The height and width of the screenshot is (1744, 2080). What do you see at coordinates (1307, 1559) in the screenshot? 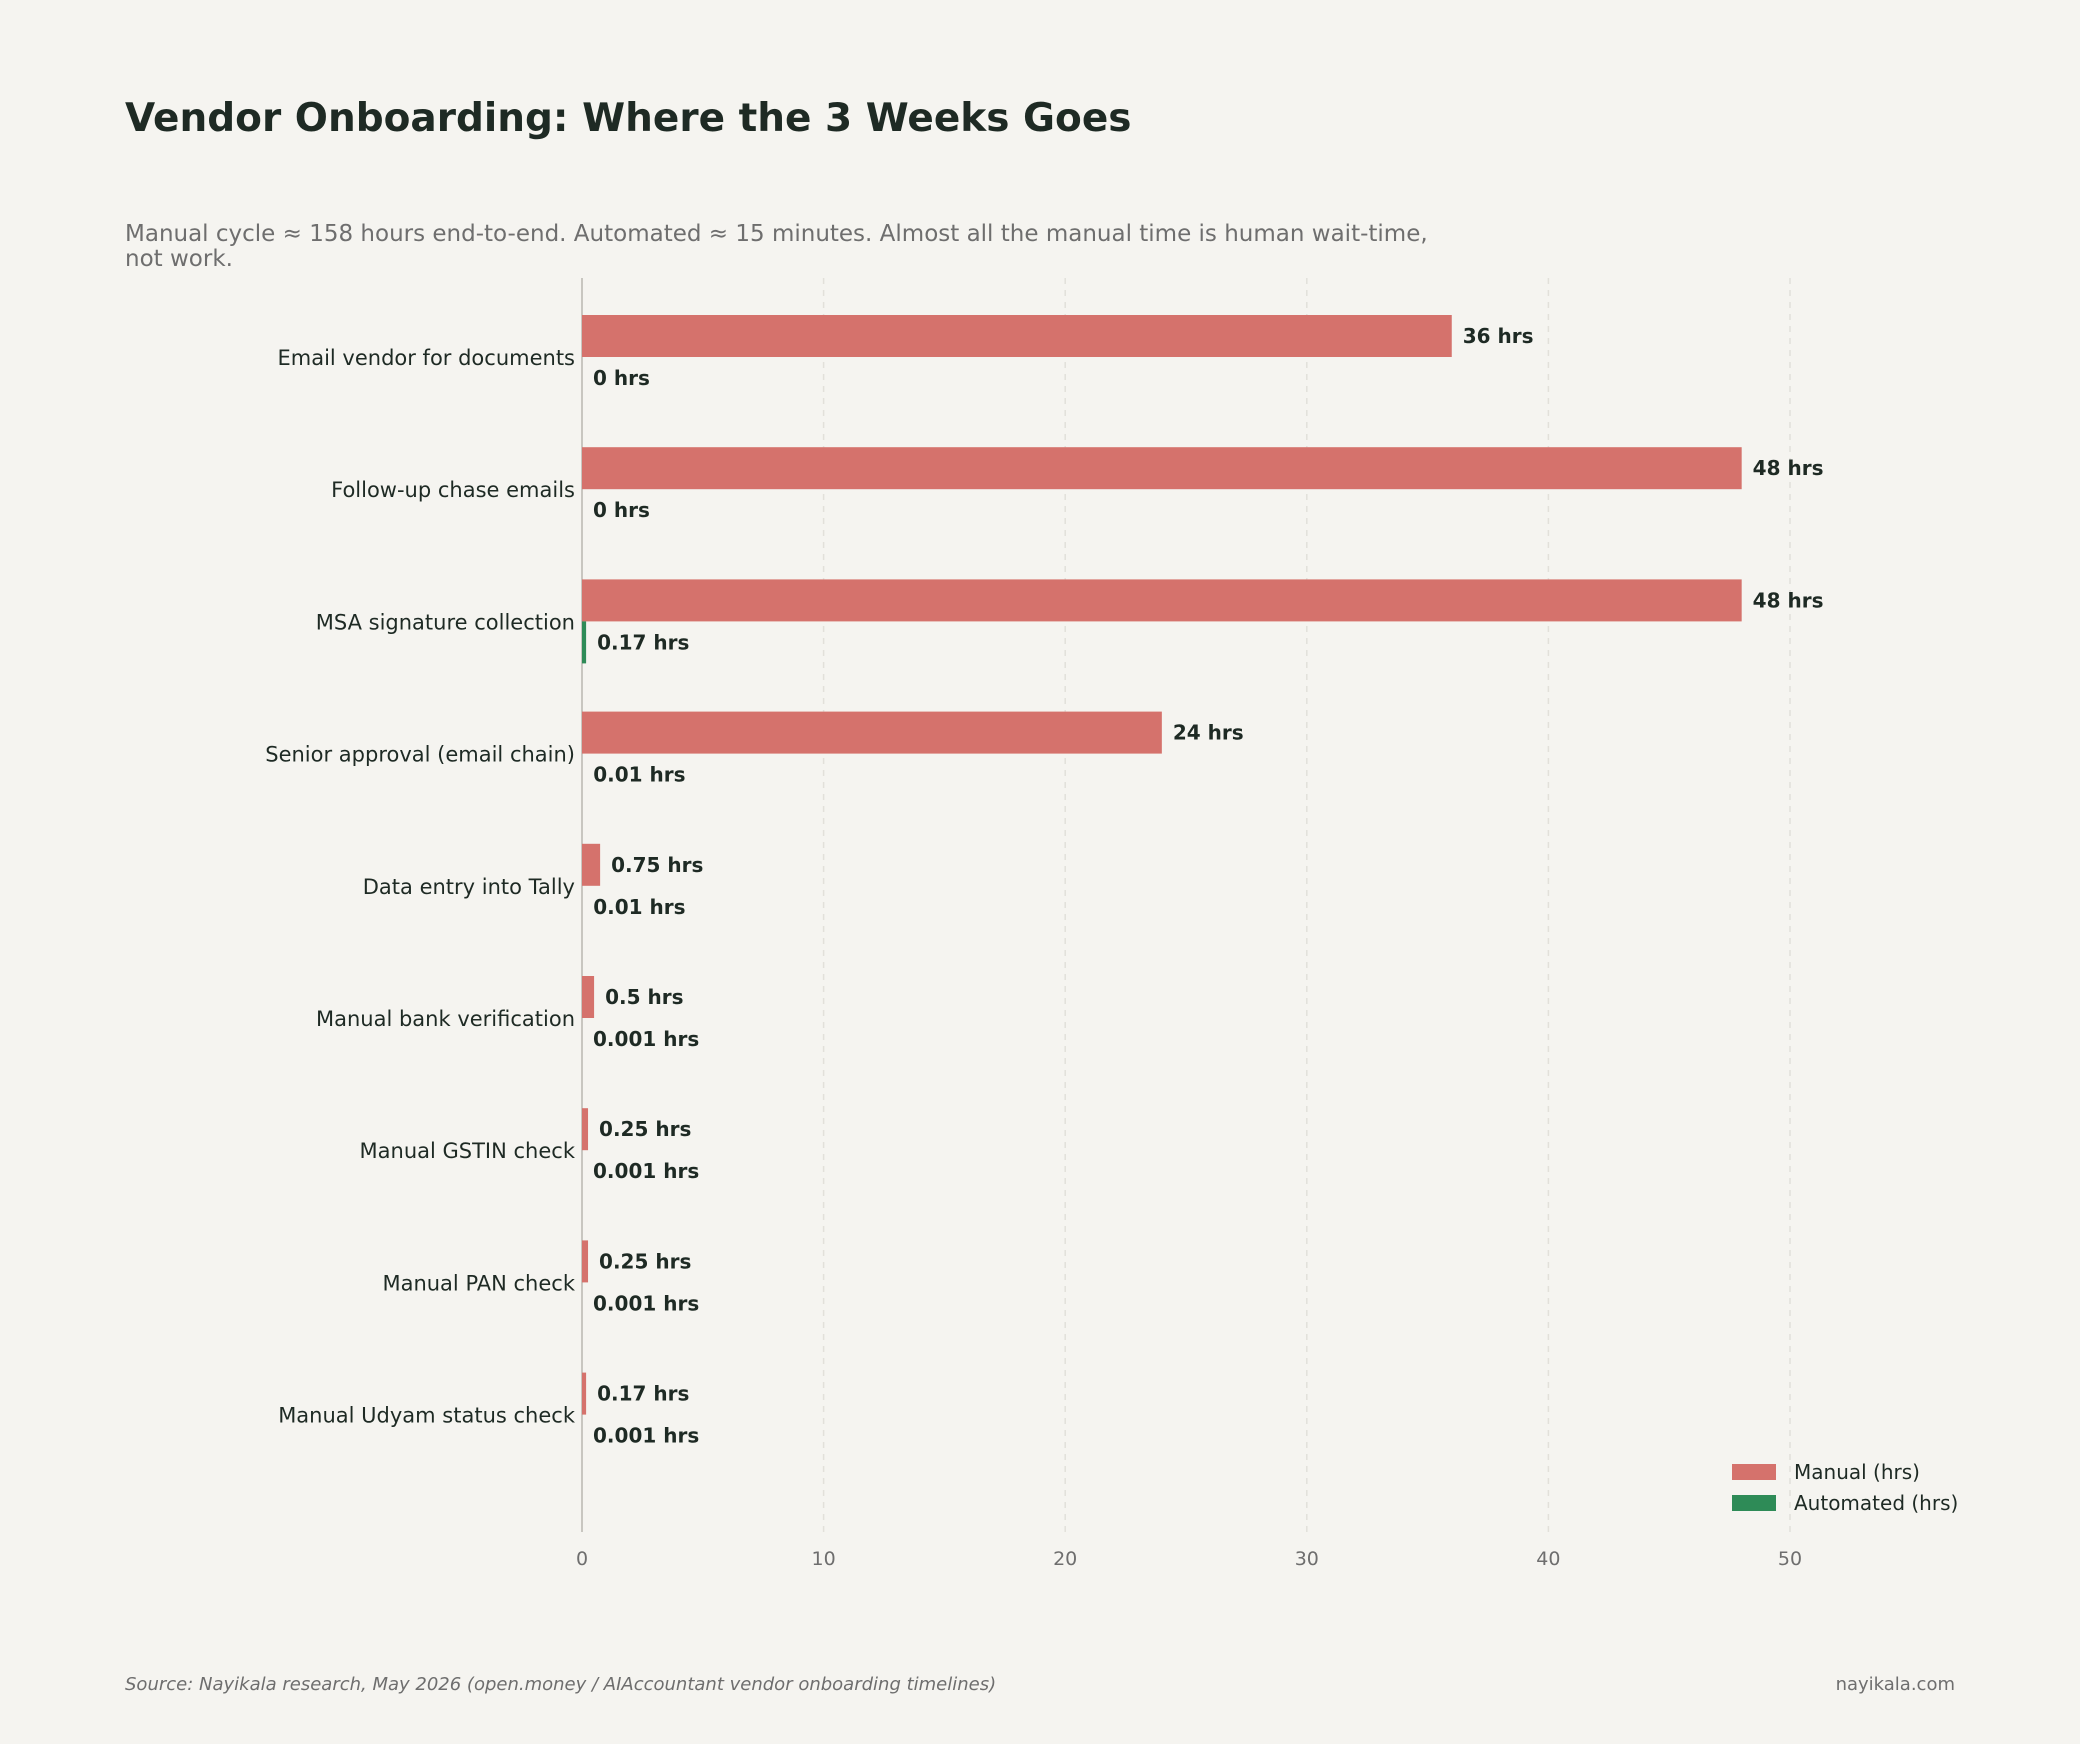
I see `x-tick-label: 30` at bounding box center [1307, 1559].